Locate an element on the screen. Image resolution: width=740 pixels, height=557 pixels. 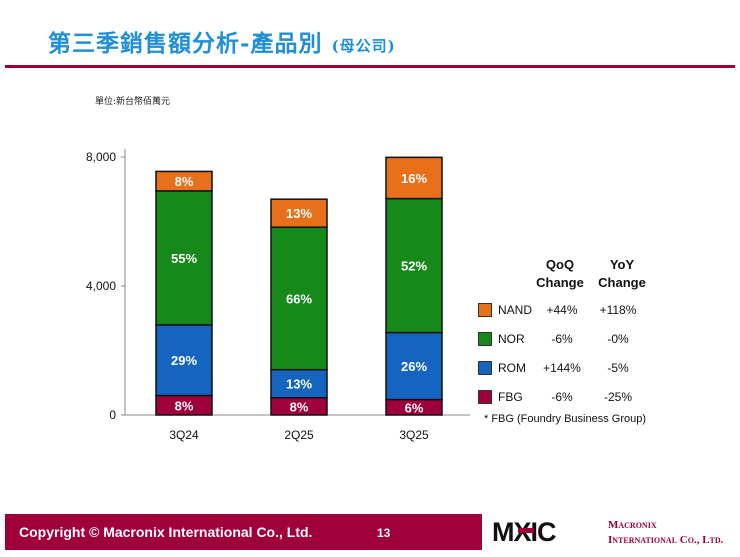
data-label-rom: 29% is located at coordinates (184, 360).